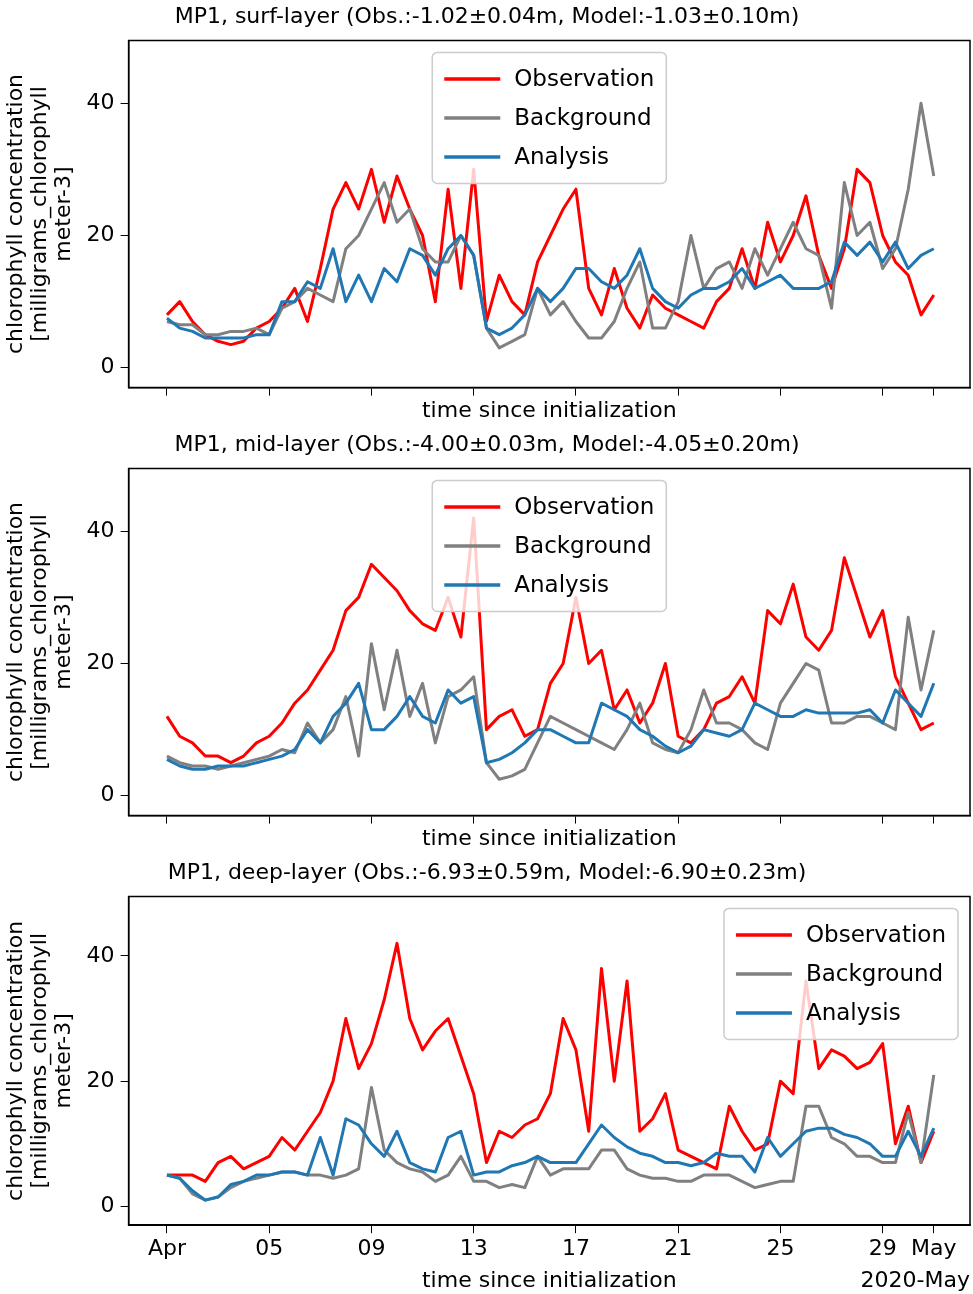  What do you see at coordinates (915, 1279) in the screenshot?
I see `text: 2020-May` at bounding box center [915, 1279].